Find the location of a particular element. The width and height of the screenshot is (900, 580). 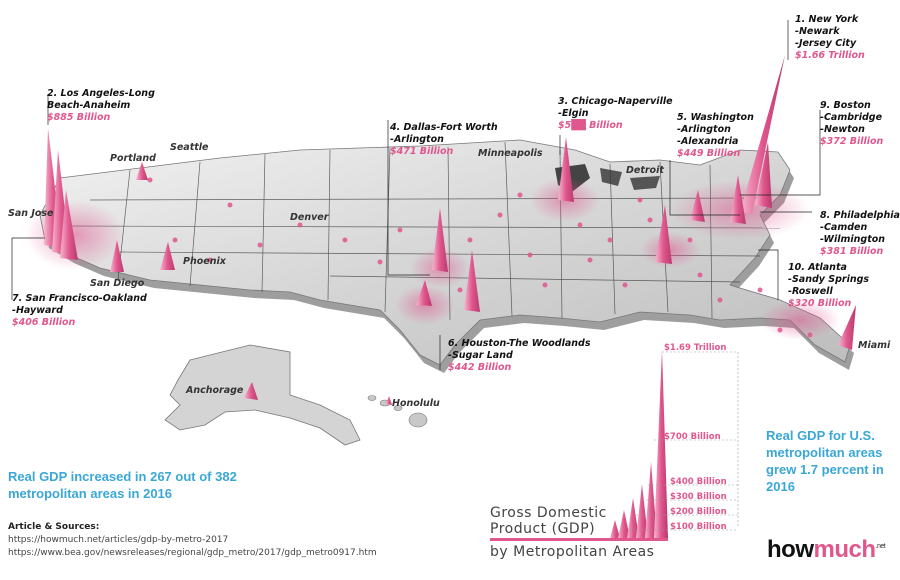

city-detroit: Detroit is located at coordinates (645, 170).